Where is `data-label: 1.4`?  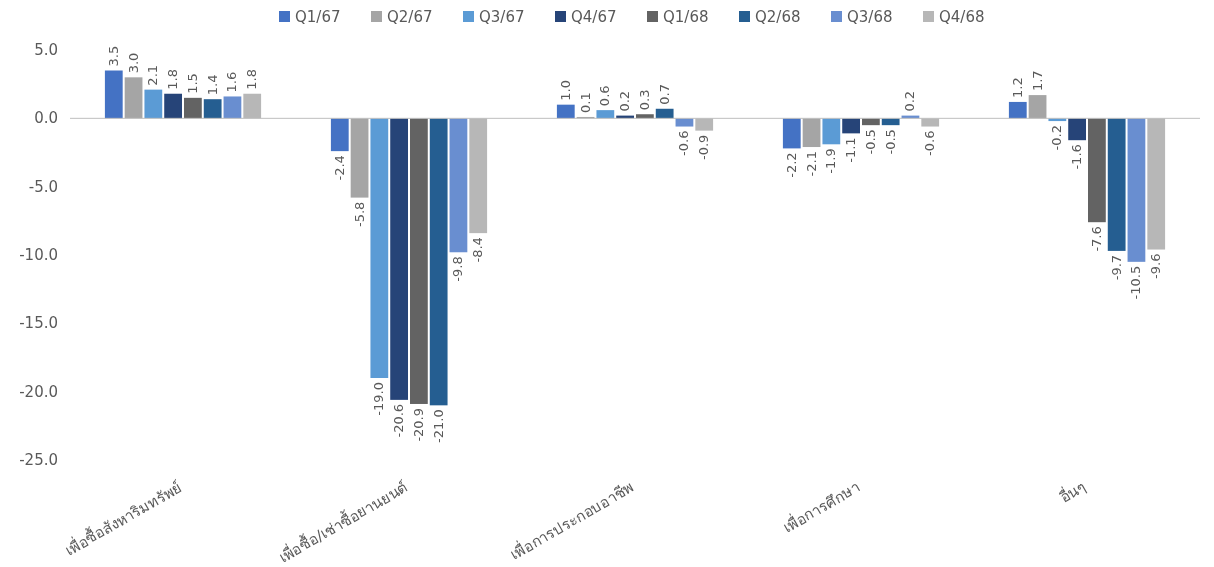 data-label: 1.4 is located at coordinates (212, 85).